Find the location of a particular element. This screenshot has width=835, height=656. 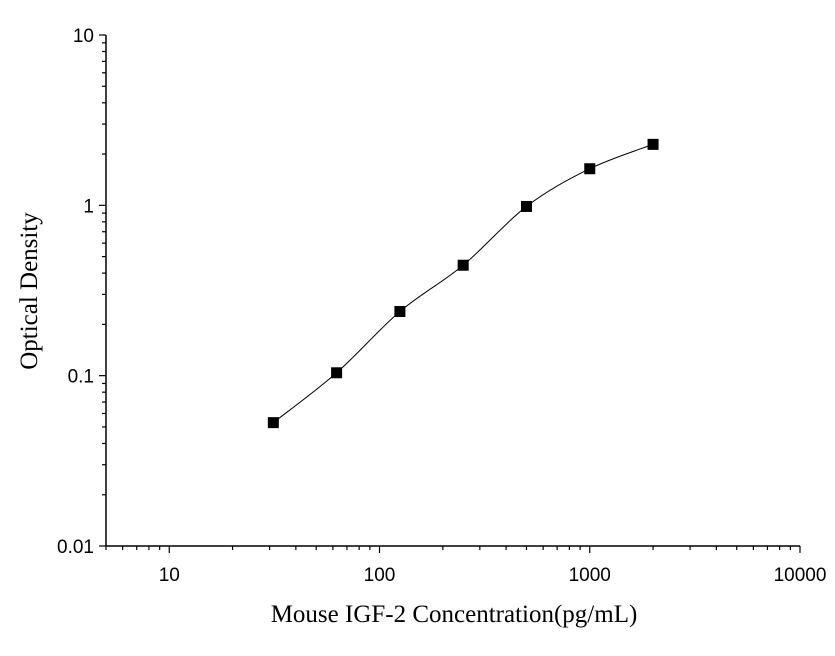

x-tick-label: 10 is located at coordinates (169, 575).